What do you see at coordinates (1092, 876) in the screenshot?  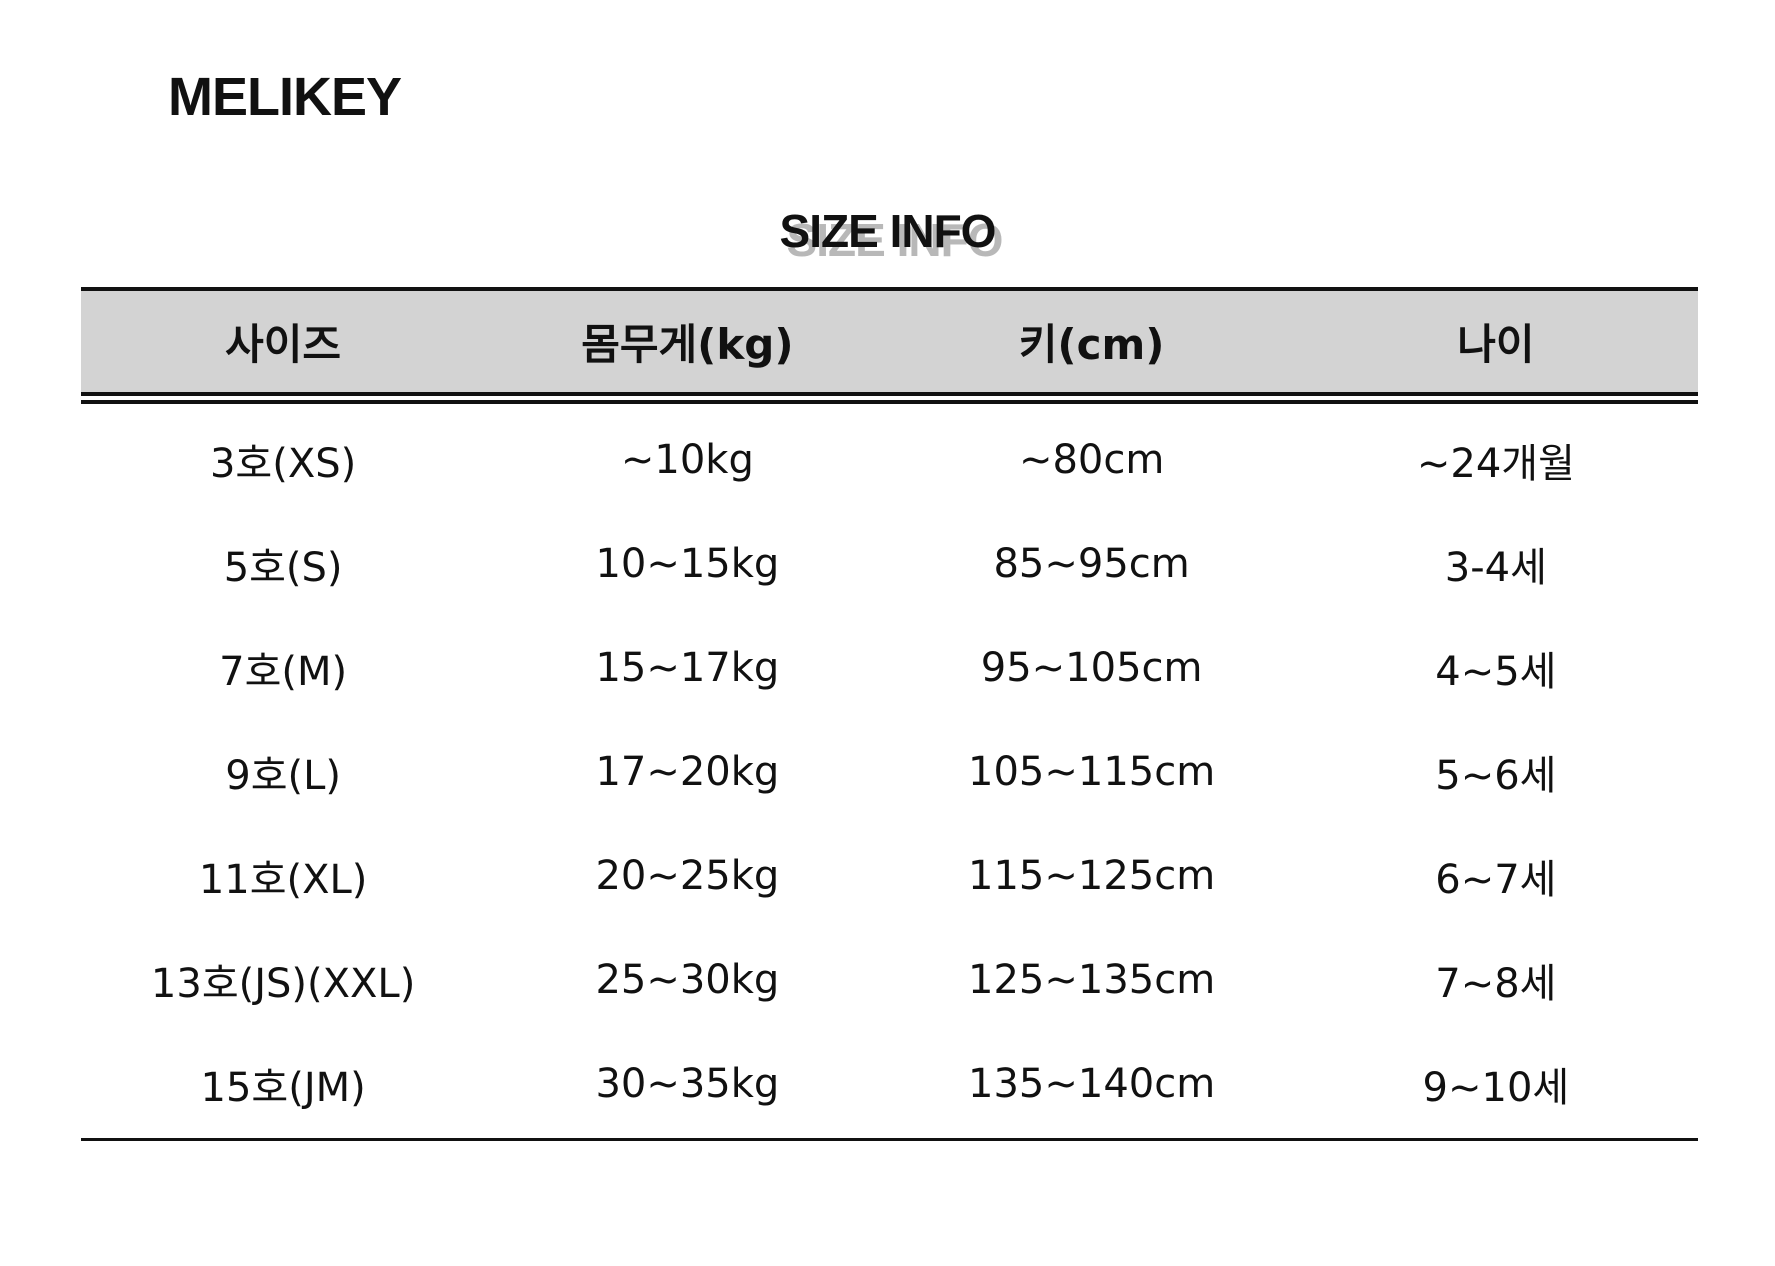 I see `cell-height: 115~125cm` at bounding box center [1092, 876].